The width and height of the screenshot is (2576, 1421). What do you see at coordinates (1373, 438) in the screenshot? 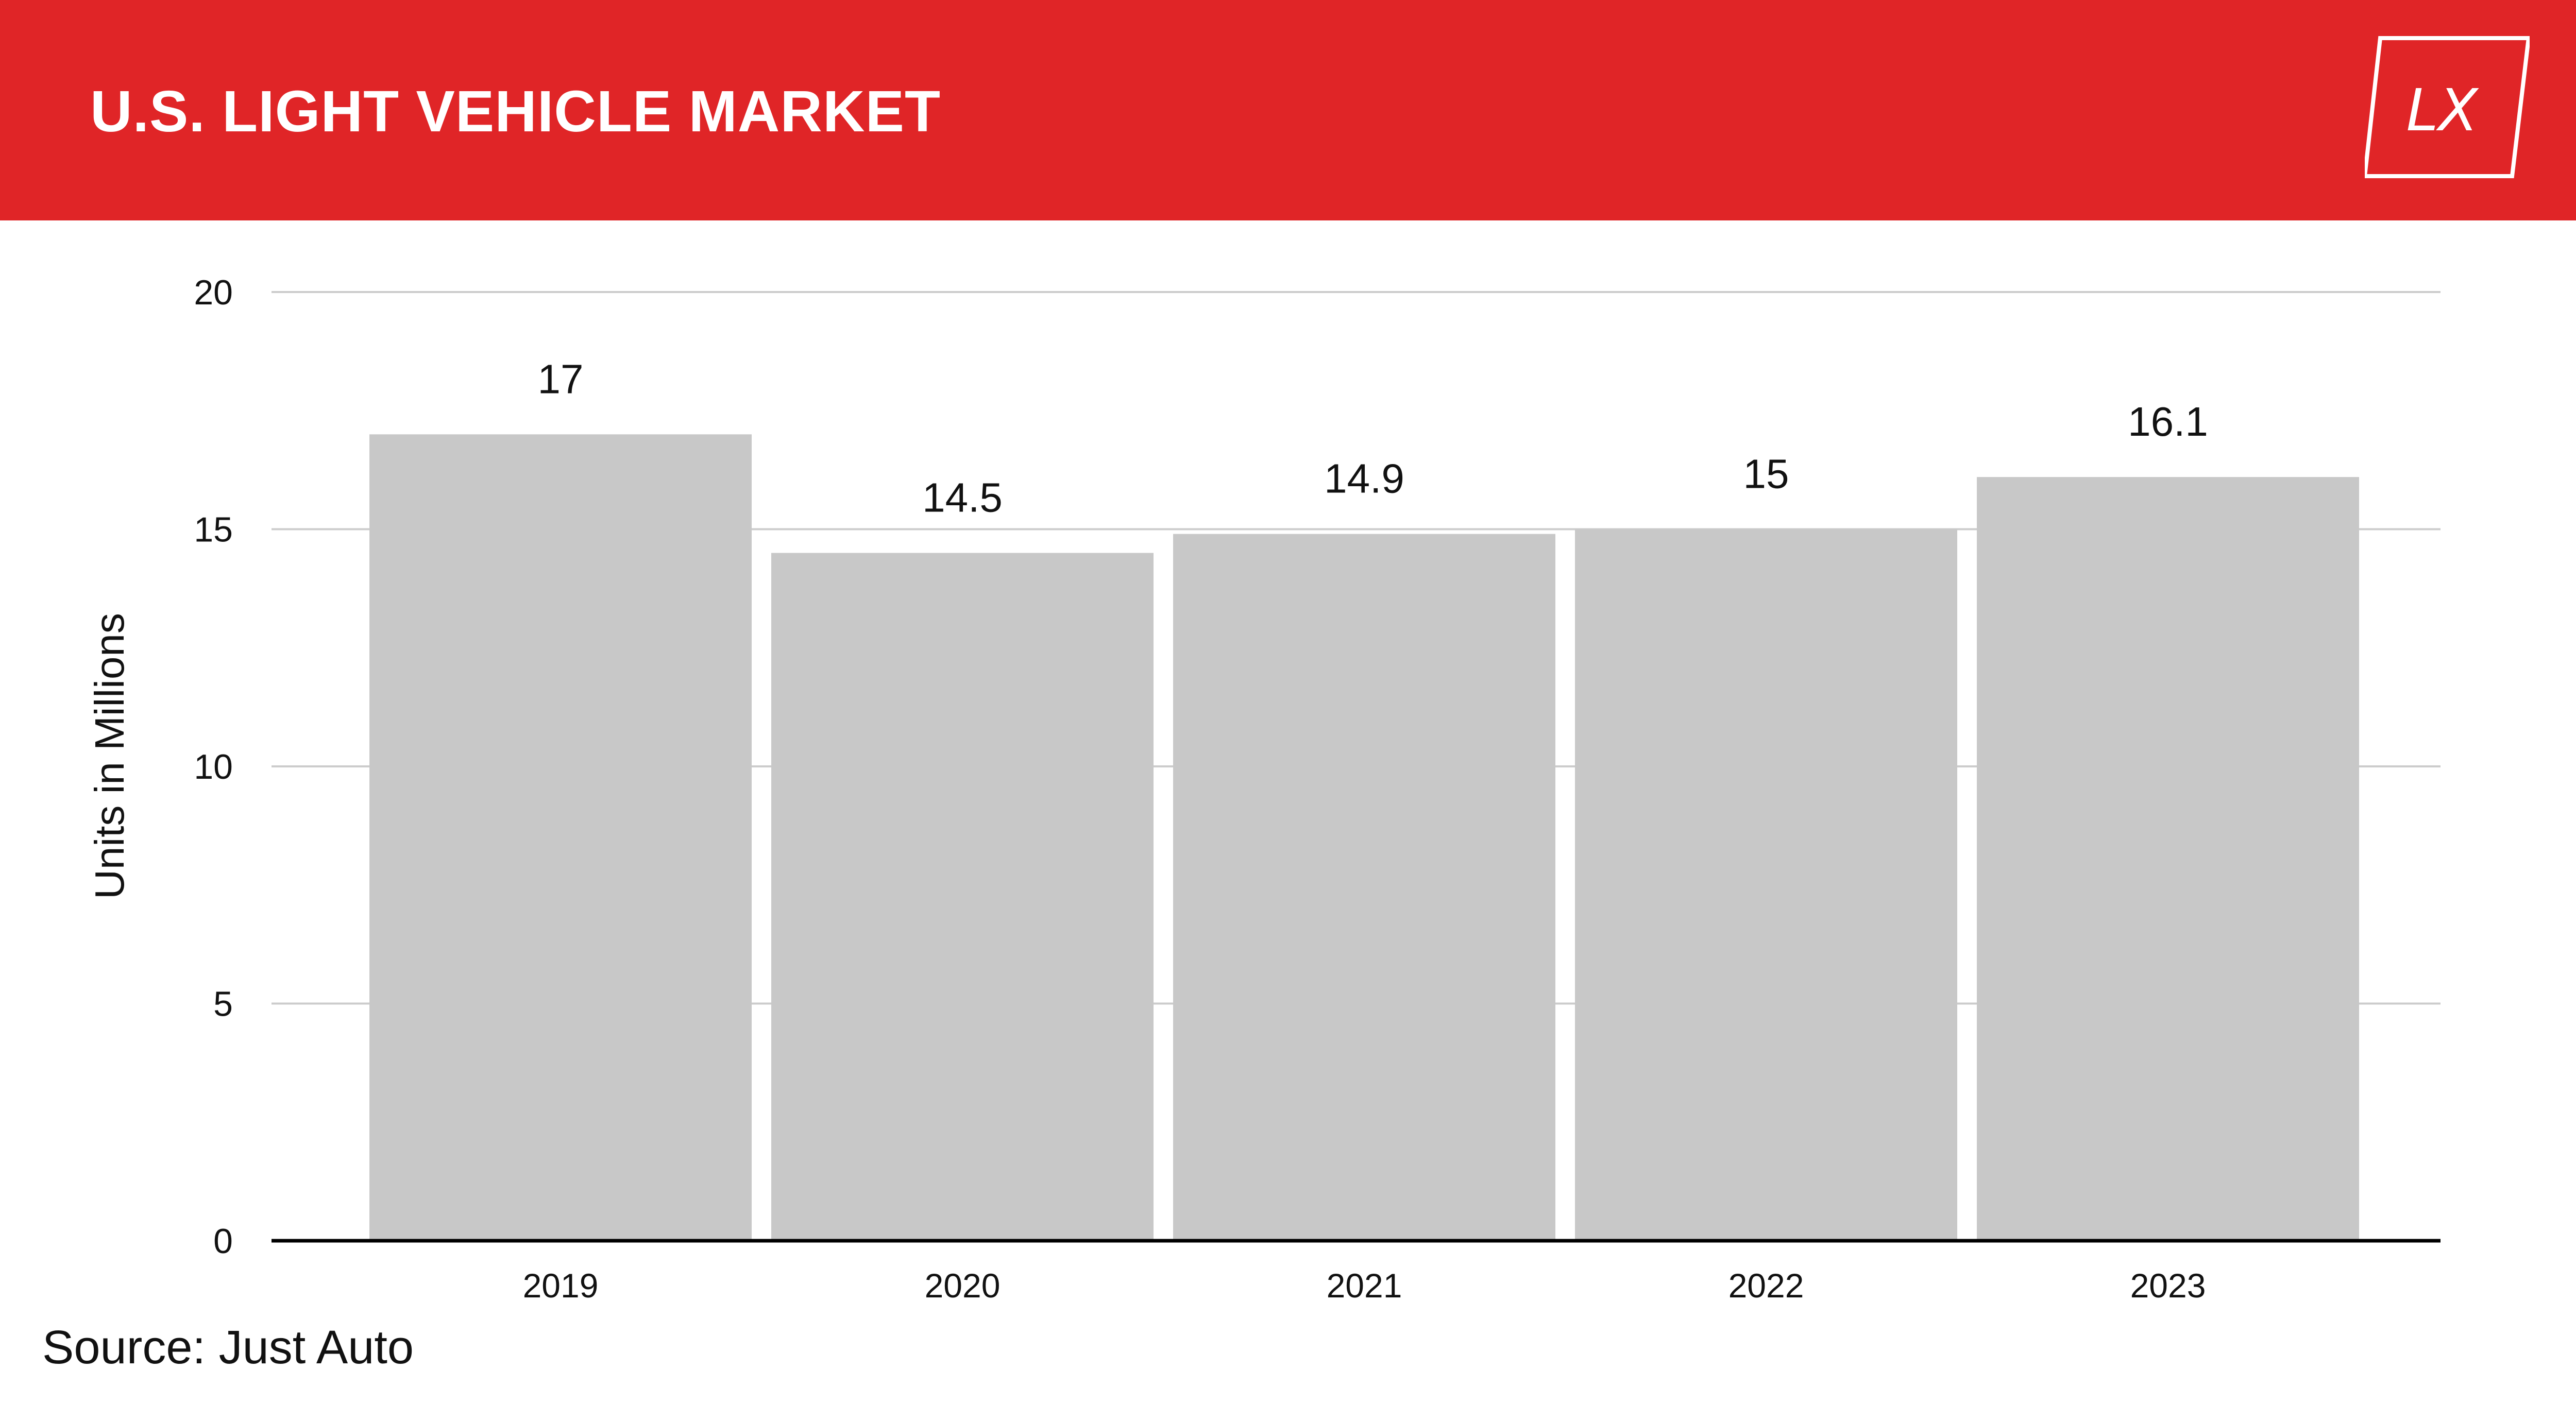
I see `data-labels: 17 14.5 14.9 15 16.1` at bounding box center [1373, 438].